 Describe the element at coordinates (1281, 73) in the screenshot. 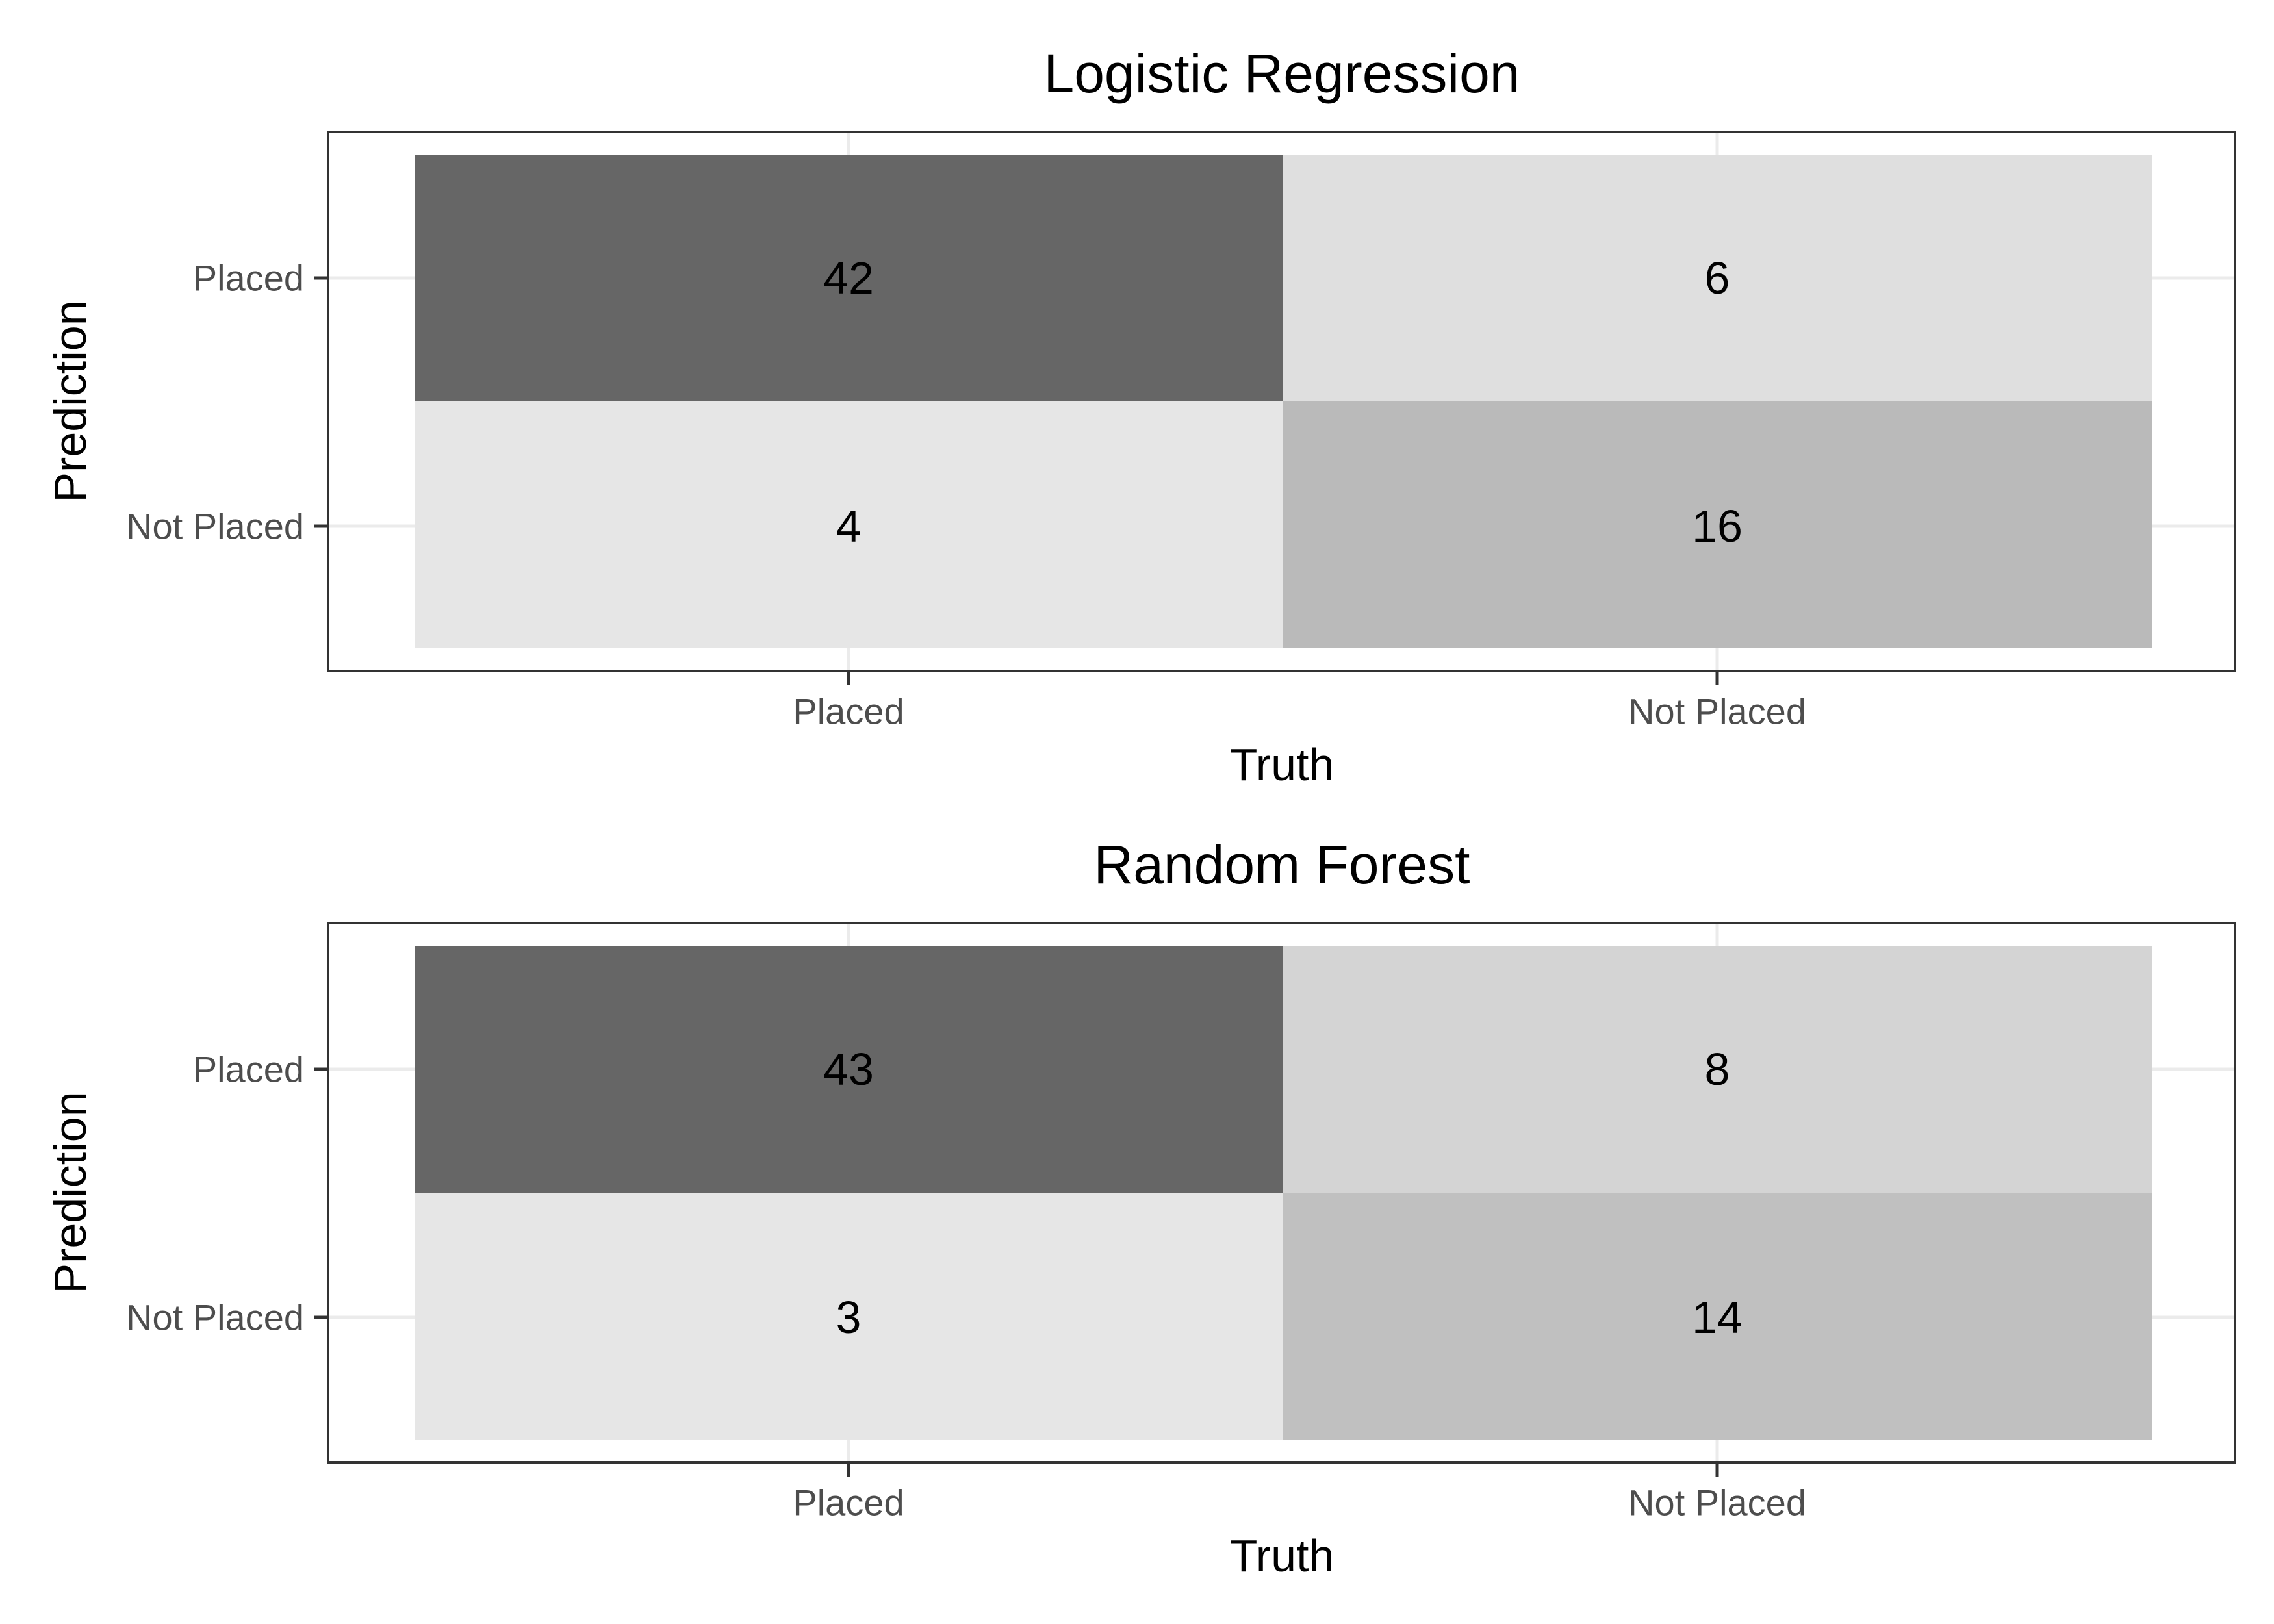

I see `chart-title: Logistic Regression` at that location.